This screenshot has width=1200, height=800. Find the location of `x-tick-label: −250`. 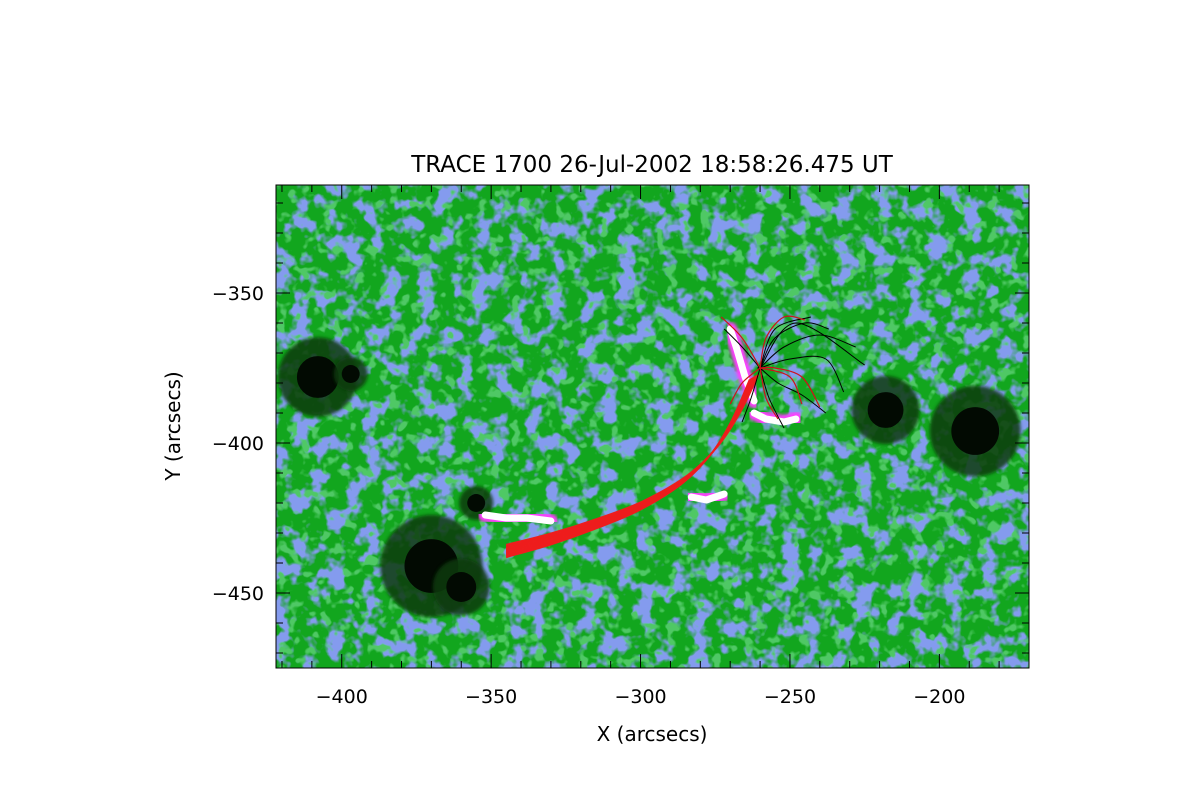

x-tick-label: −250 is located at coordinates (790, 697).